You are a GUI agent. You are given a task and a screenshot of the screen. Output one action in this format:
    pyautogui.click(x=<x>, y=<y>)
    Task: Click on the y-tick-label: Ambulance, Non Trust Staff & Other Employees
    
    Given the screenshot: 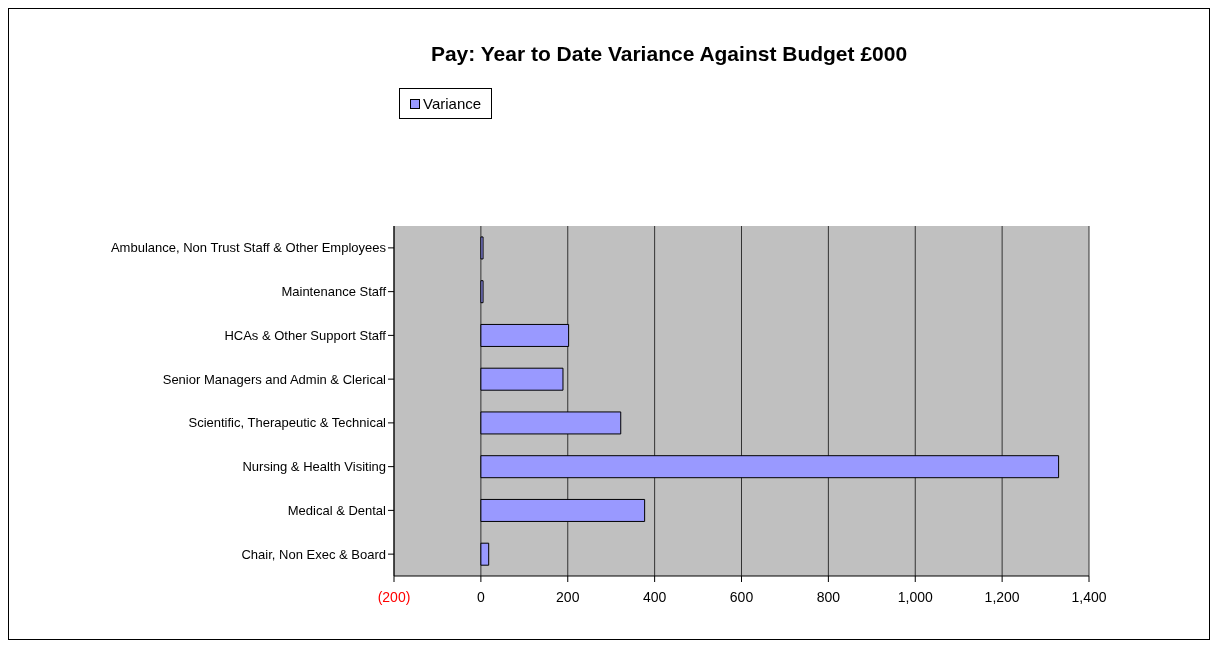 What is the action you would take?
    pyautogui.click(x=248, y=248)
    